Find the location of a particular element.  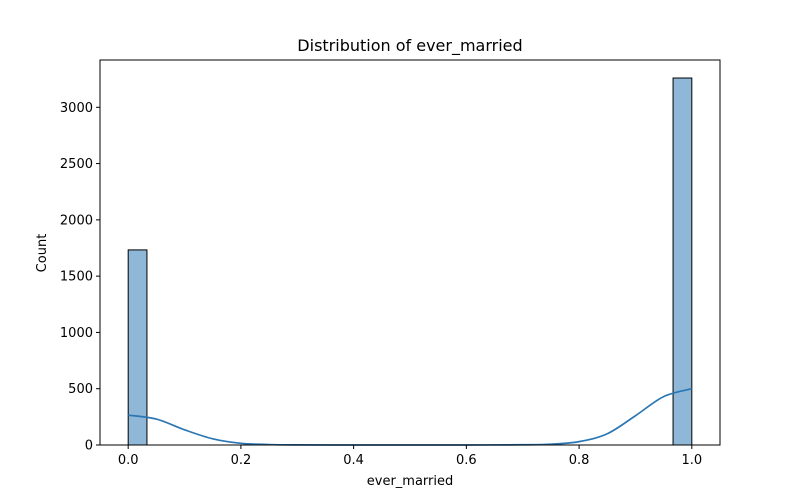

kde-line is located at coordinates (410, 416).